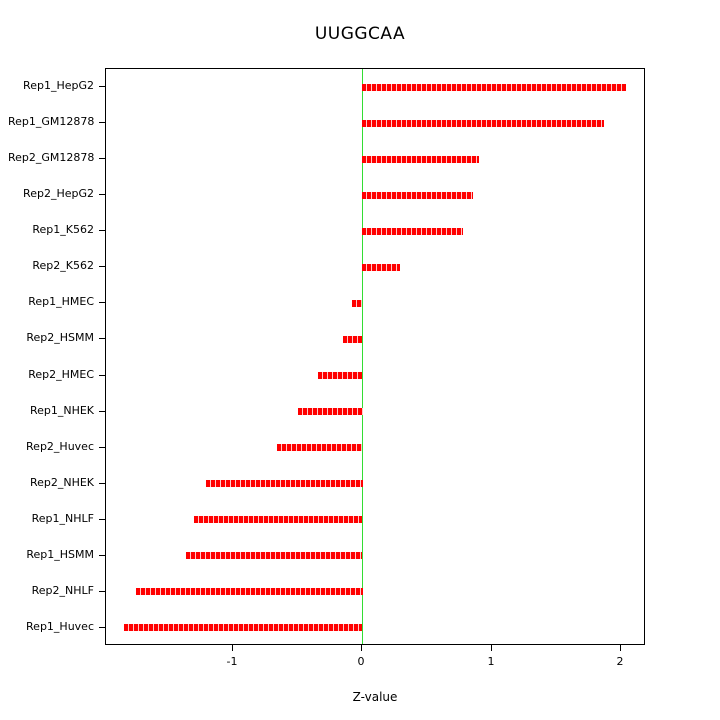 The height and width of the screenshot is (720, 720). Describe the element at coordinates (249, 591) in the screenshot. I see `bar-Rep2_NHLF` at that location.